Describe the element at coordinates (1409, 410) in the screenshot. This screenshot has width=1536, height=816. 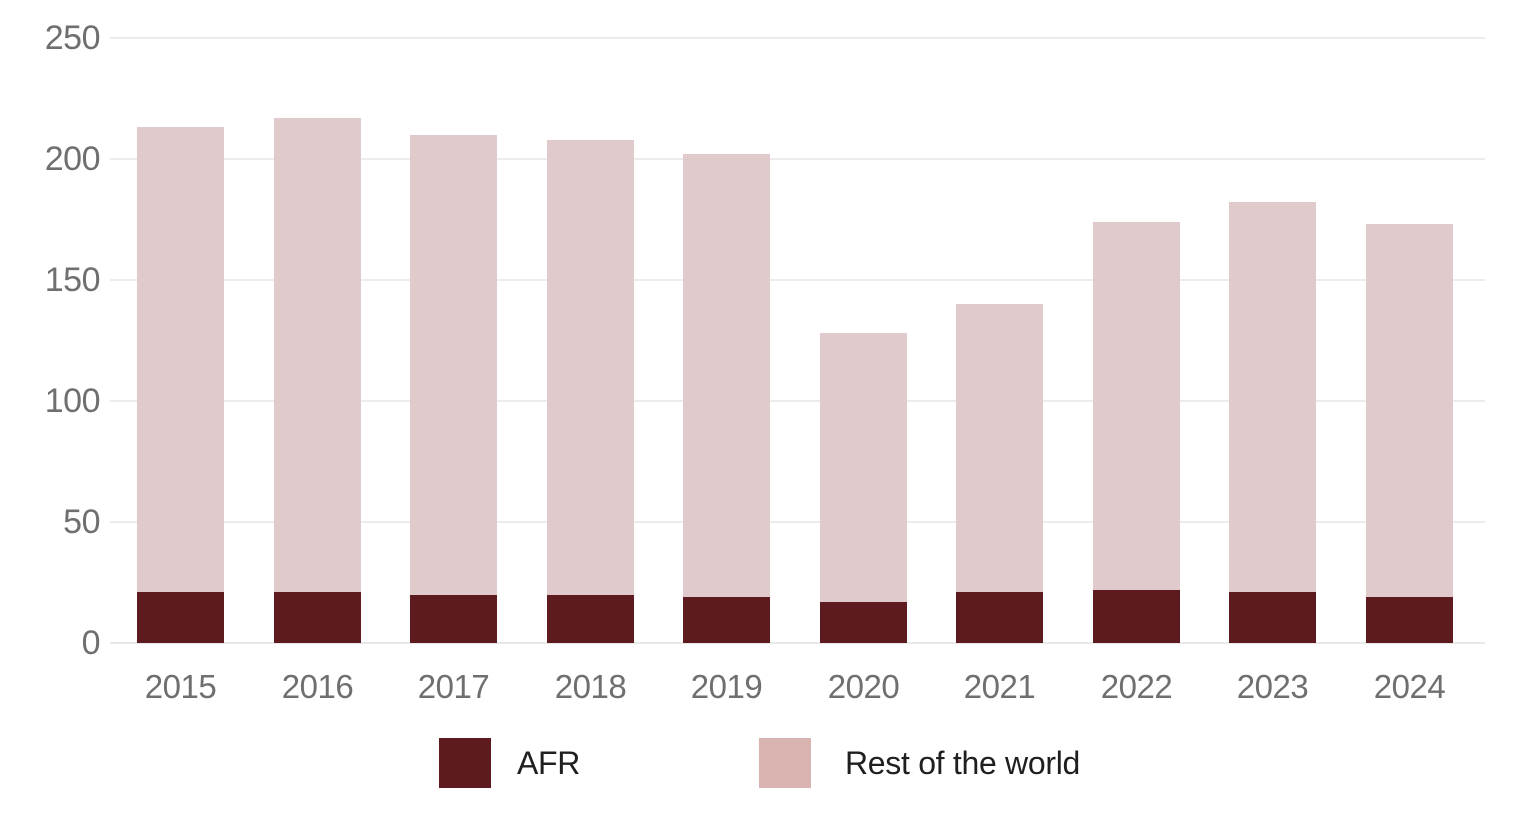
I see `bar-segment-rest-2024` at that location.